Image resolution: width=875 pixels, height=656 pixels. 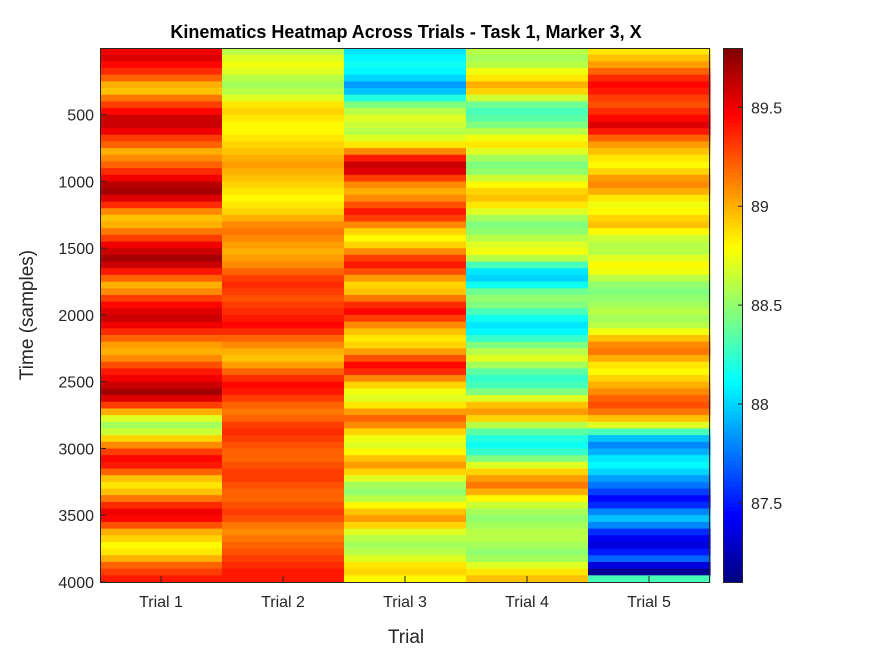 I want to click on y-axis: 500 1000 1500 2000 2500 3000 3500 4000, so click(x=82, y=350).